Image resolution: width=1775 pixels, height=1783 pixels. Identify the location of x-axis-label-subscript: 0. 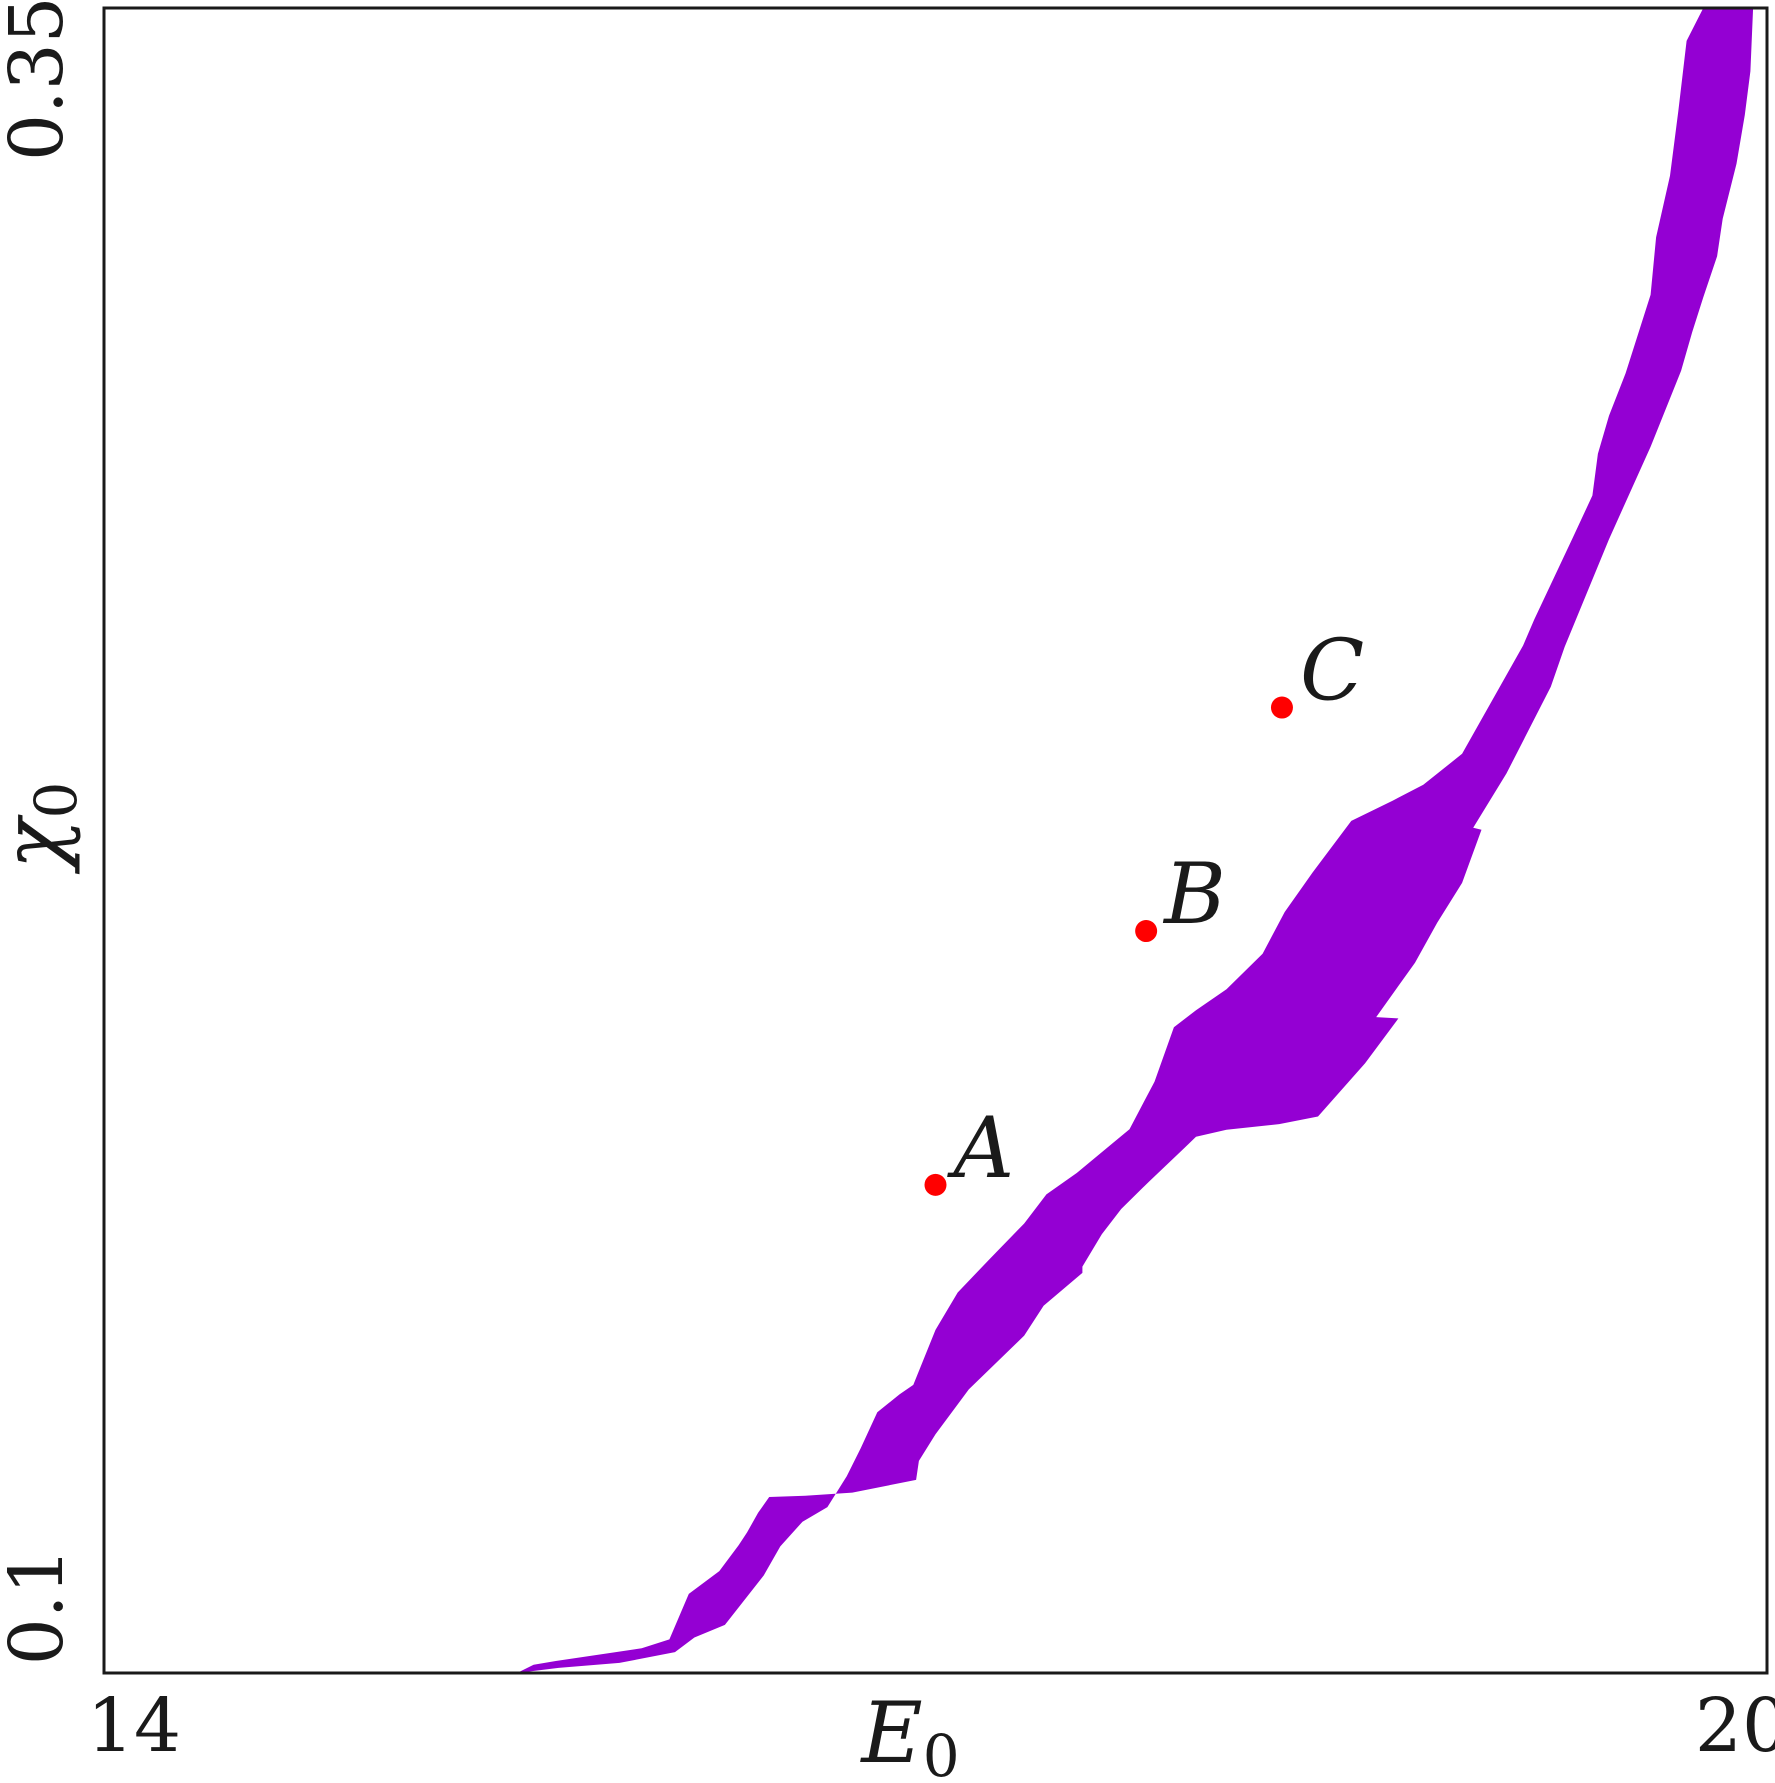
(941, 1752).